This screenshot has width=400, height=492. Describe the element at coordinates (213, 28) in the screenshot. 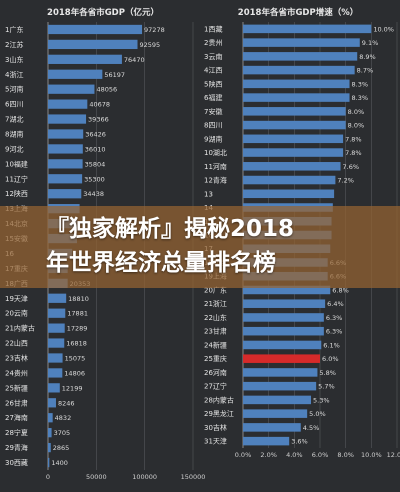

I see `growth-category-label: 1西藏` at that location.